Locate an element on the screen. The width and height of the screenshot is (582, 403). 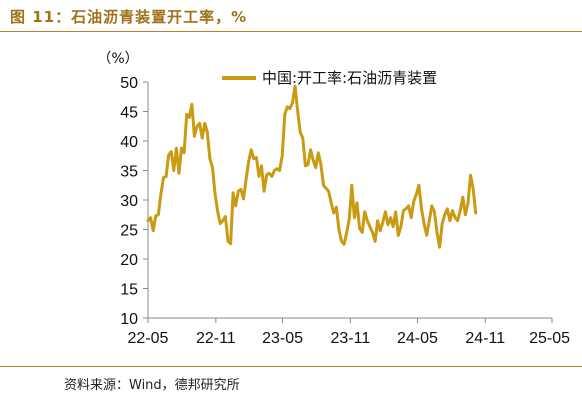
x-tick-label: 25-05 is located at coordinates (549, 338).